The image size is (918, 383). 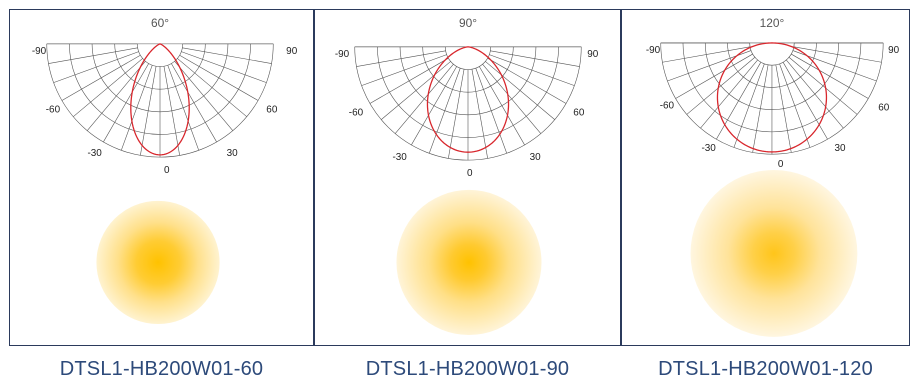 What do you see at coordinates (161, 369) in the screenshot?
I see `product-model-caption: DTSL1-HB200W01-60` at bounding box center [161, 369].